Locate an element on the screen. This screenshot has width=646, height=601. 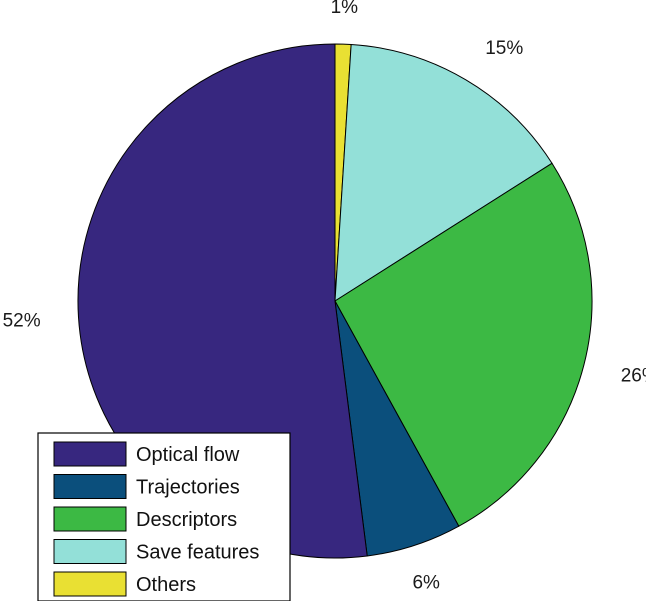
legend-item-others: Others is located at coordinates (124, 584).